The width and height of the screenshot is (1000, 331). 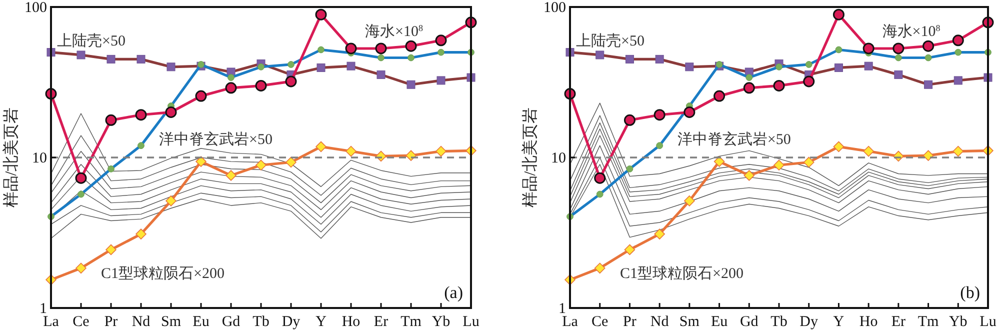 I want to click on annotation: (a), so click(x=453, y=292).